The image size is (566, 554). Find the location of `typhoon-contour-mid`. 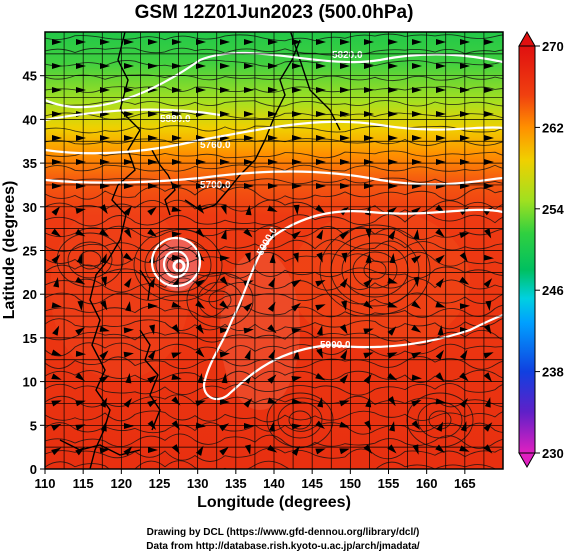

typhoon-contour-mid is located at coordinates (176, 264).